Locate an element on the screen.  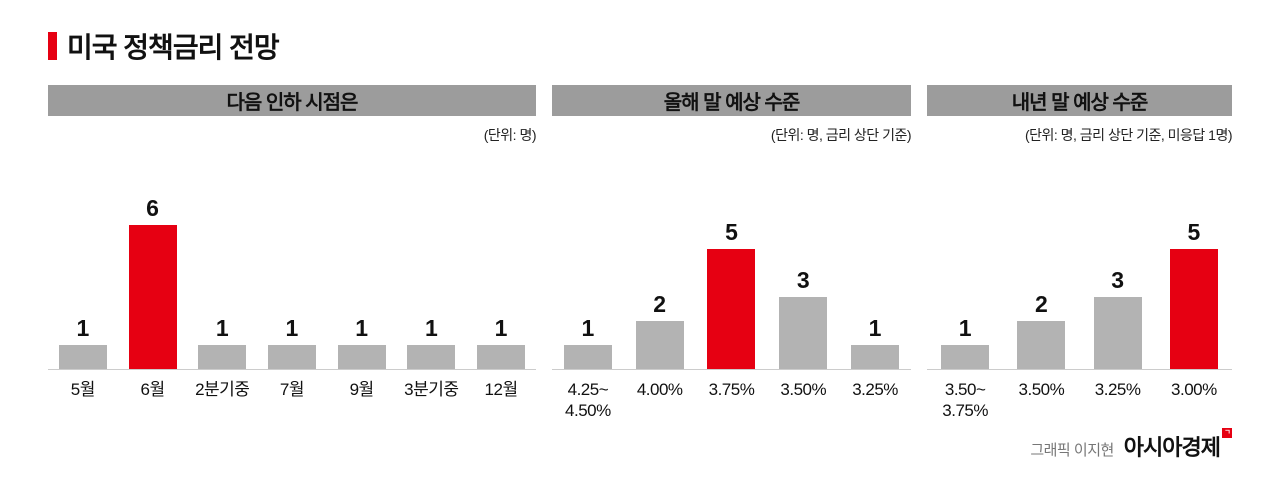
title-accent-bar is located at coordinates (52, 46).